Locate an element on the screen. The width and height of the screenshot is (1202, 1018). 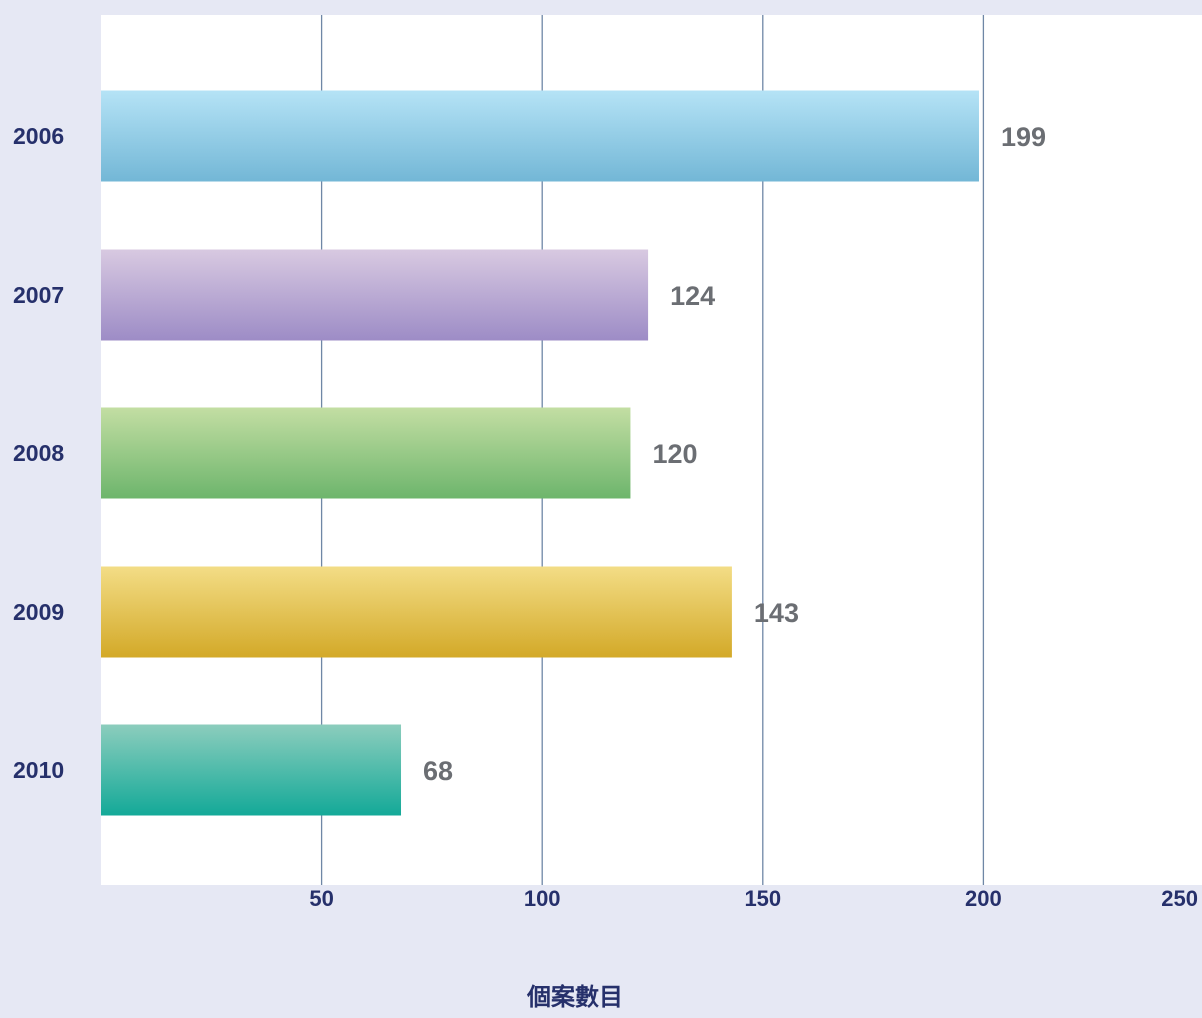
x-tick-label-200: 200 is located at coordinates (983, 898).